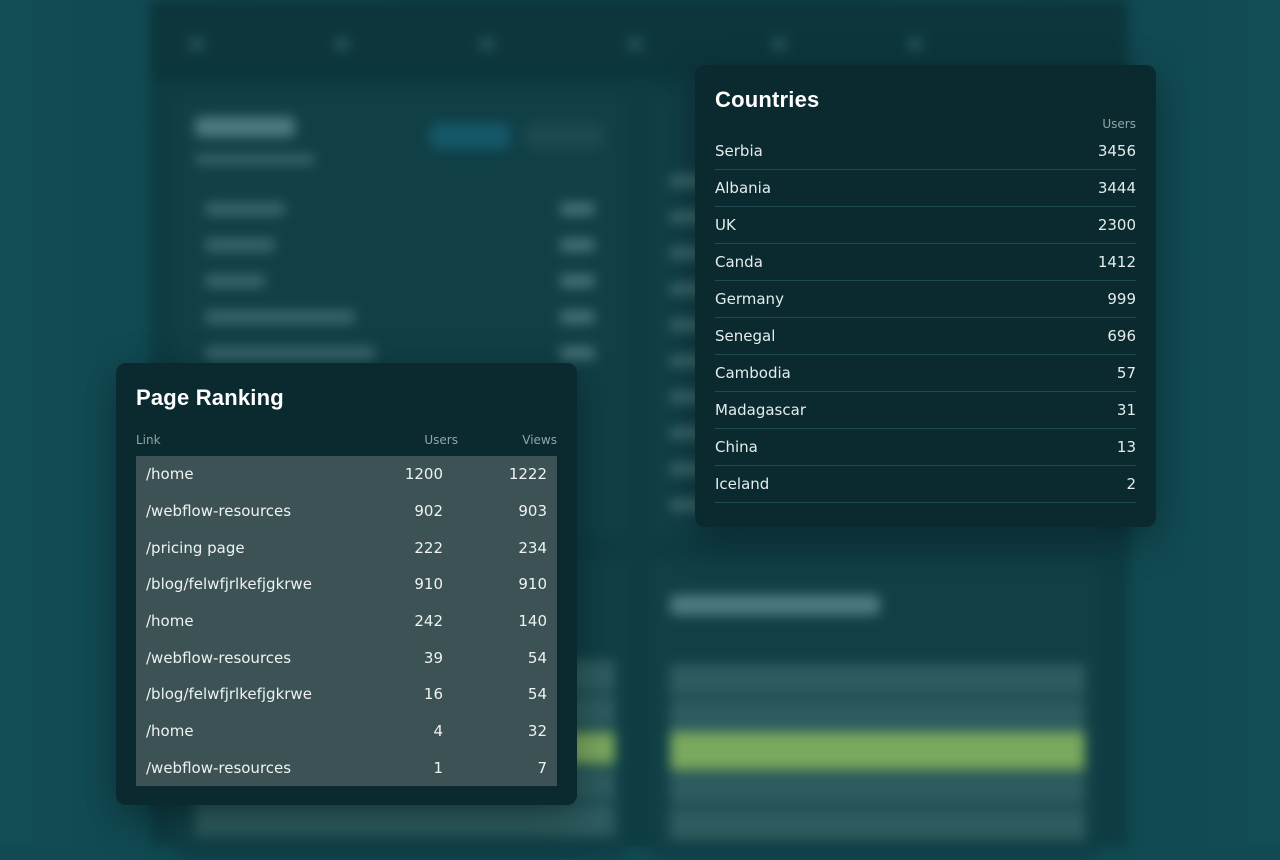 Image resolution: width=1280 pixels, height=860 pixels. Describe the element at coordinates (749, 299) in the screenshot. I see `country-name: Germany` at that location.